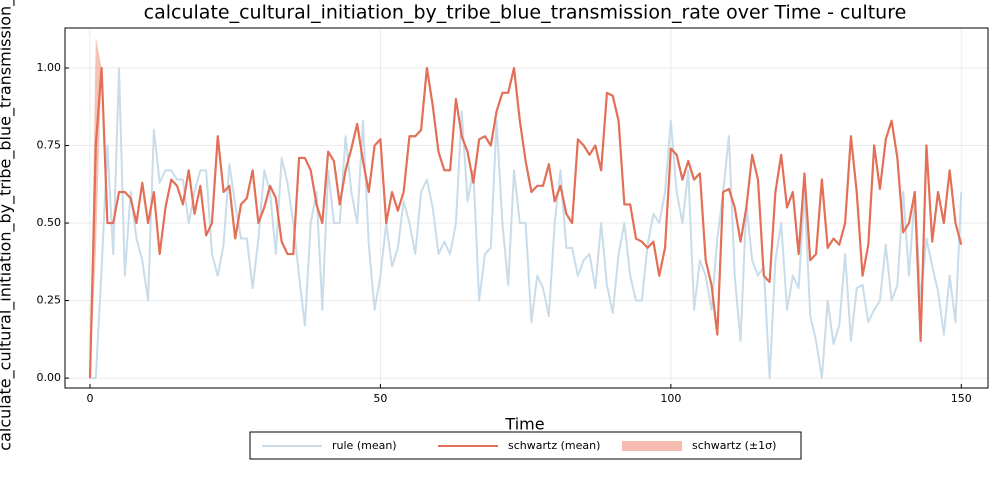 This screenshot has height=500, width=1000. Describe the element at coordinates (554, 445) in the screenshot. I see `legend-label: schwartz (mean)` at that location.